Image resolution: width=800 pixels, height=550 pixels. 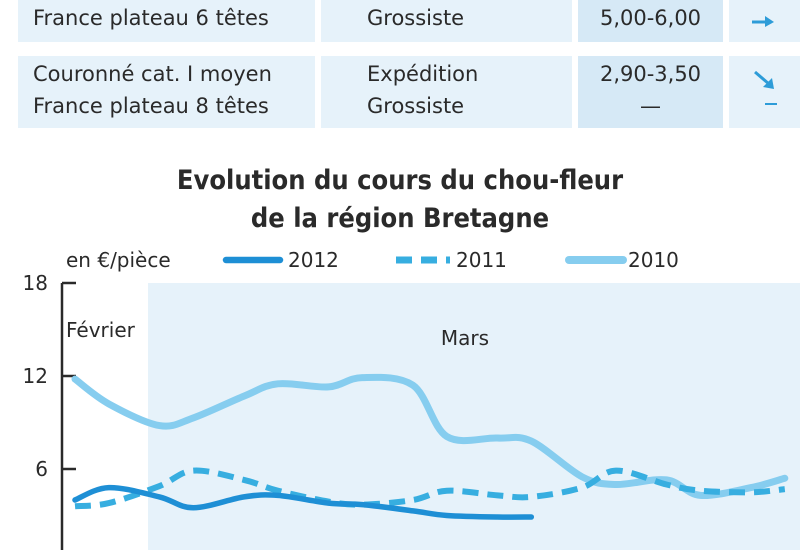 I want to click on product-name: France plateau 6 têtes, so click(x=151, y=18).